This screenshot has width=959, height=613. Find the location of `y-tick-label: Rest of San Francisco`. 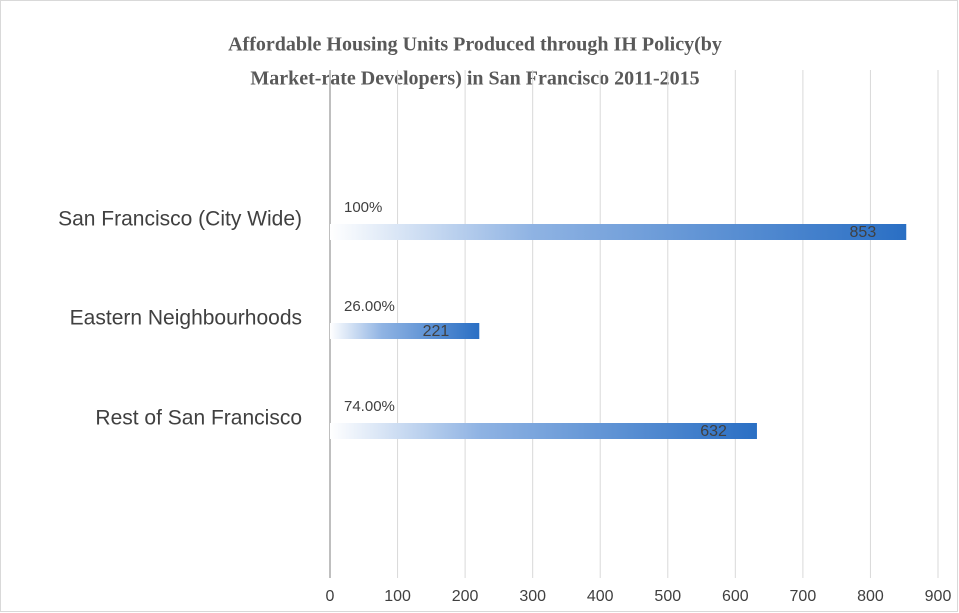

y-tick-label: Rest of San Francisco is located at coordinates (198, 418).